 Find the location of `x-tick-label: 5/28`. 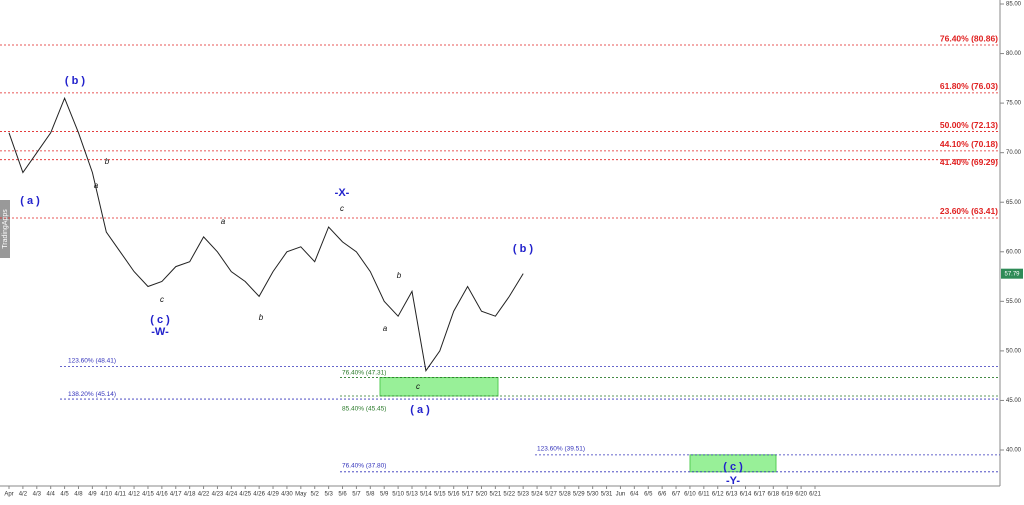

x-tick-label: 5/28 is located at coordinates (565, 495).